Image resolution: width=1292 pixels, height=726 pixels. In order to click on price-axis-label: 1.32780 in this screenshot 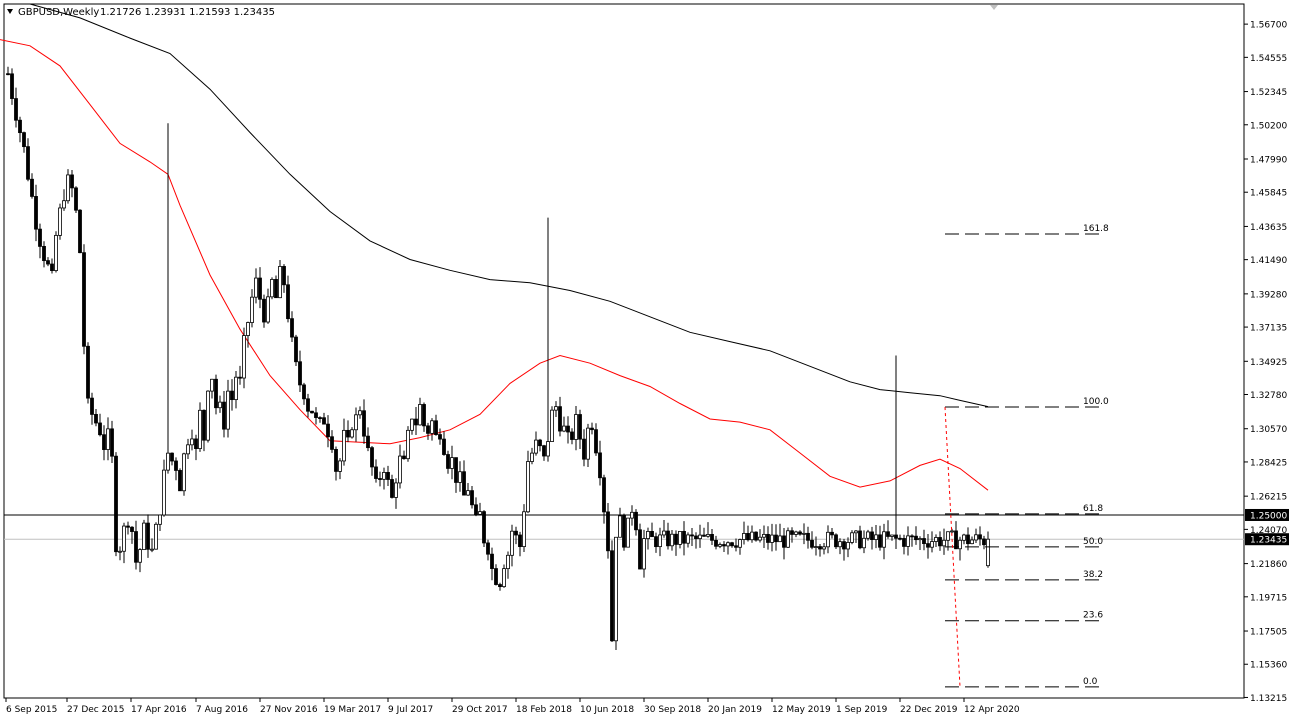, I will do `click(1268, 396)`.